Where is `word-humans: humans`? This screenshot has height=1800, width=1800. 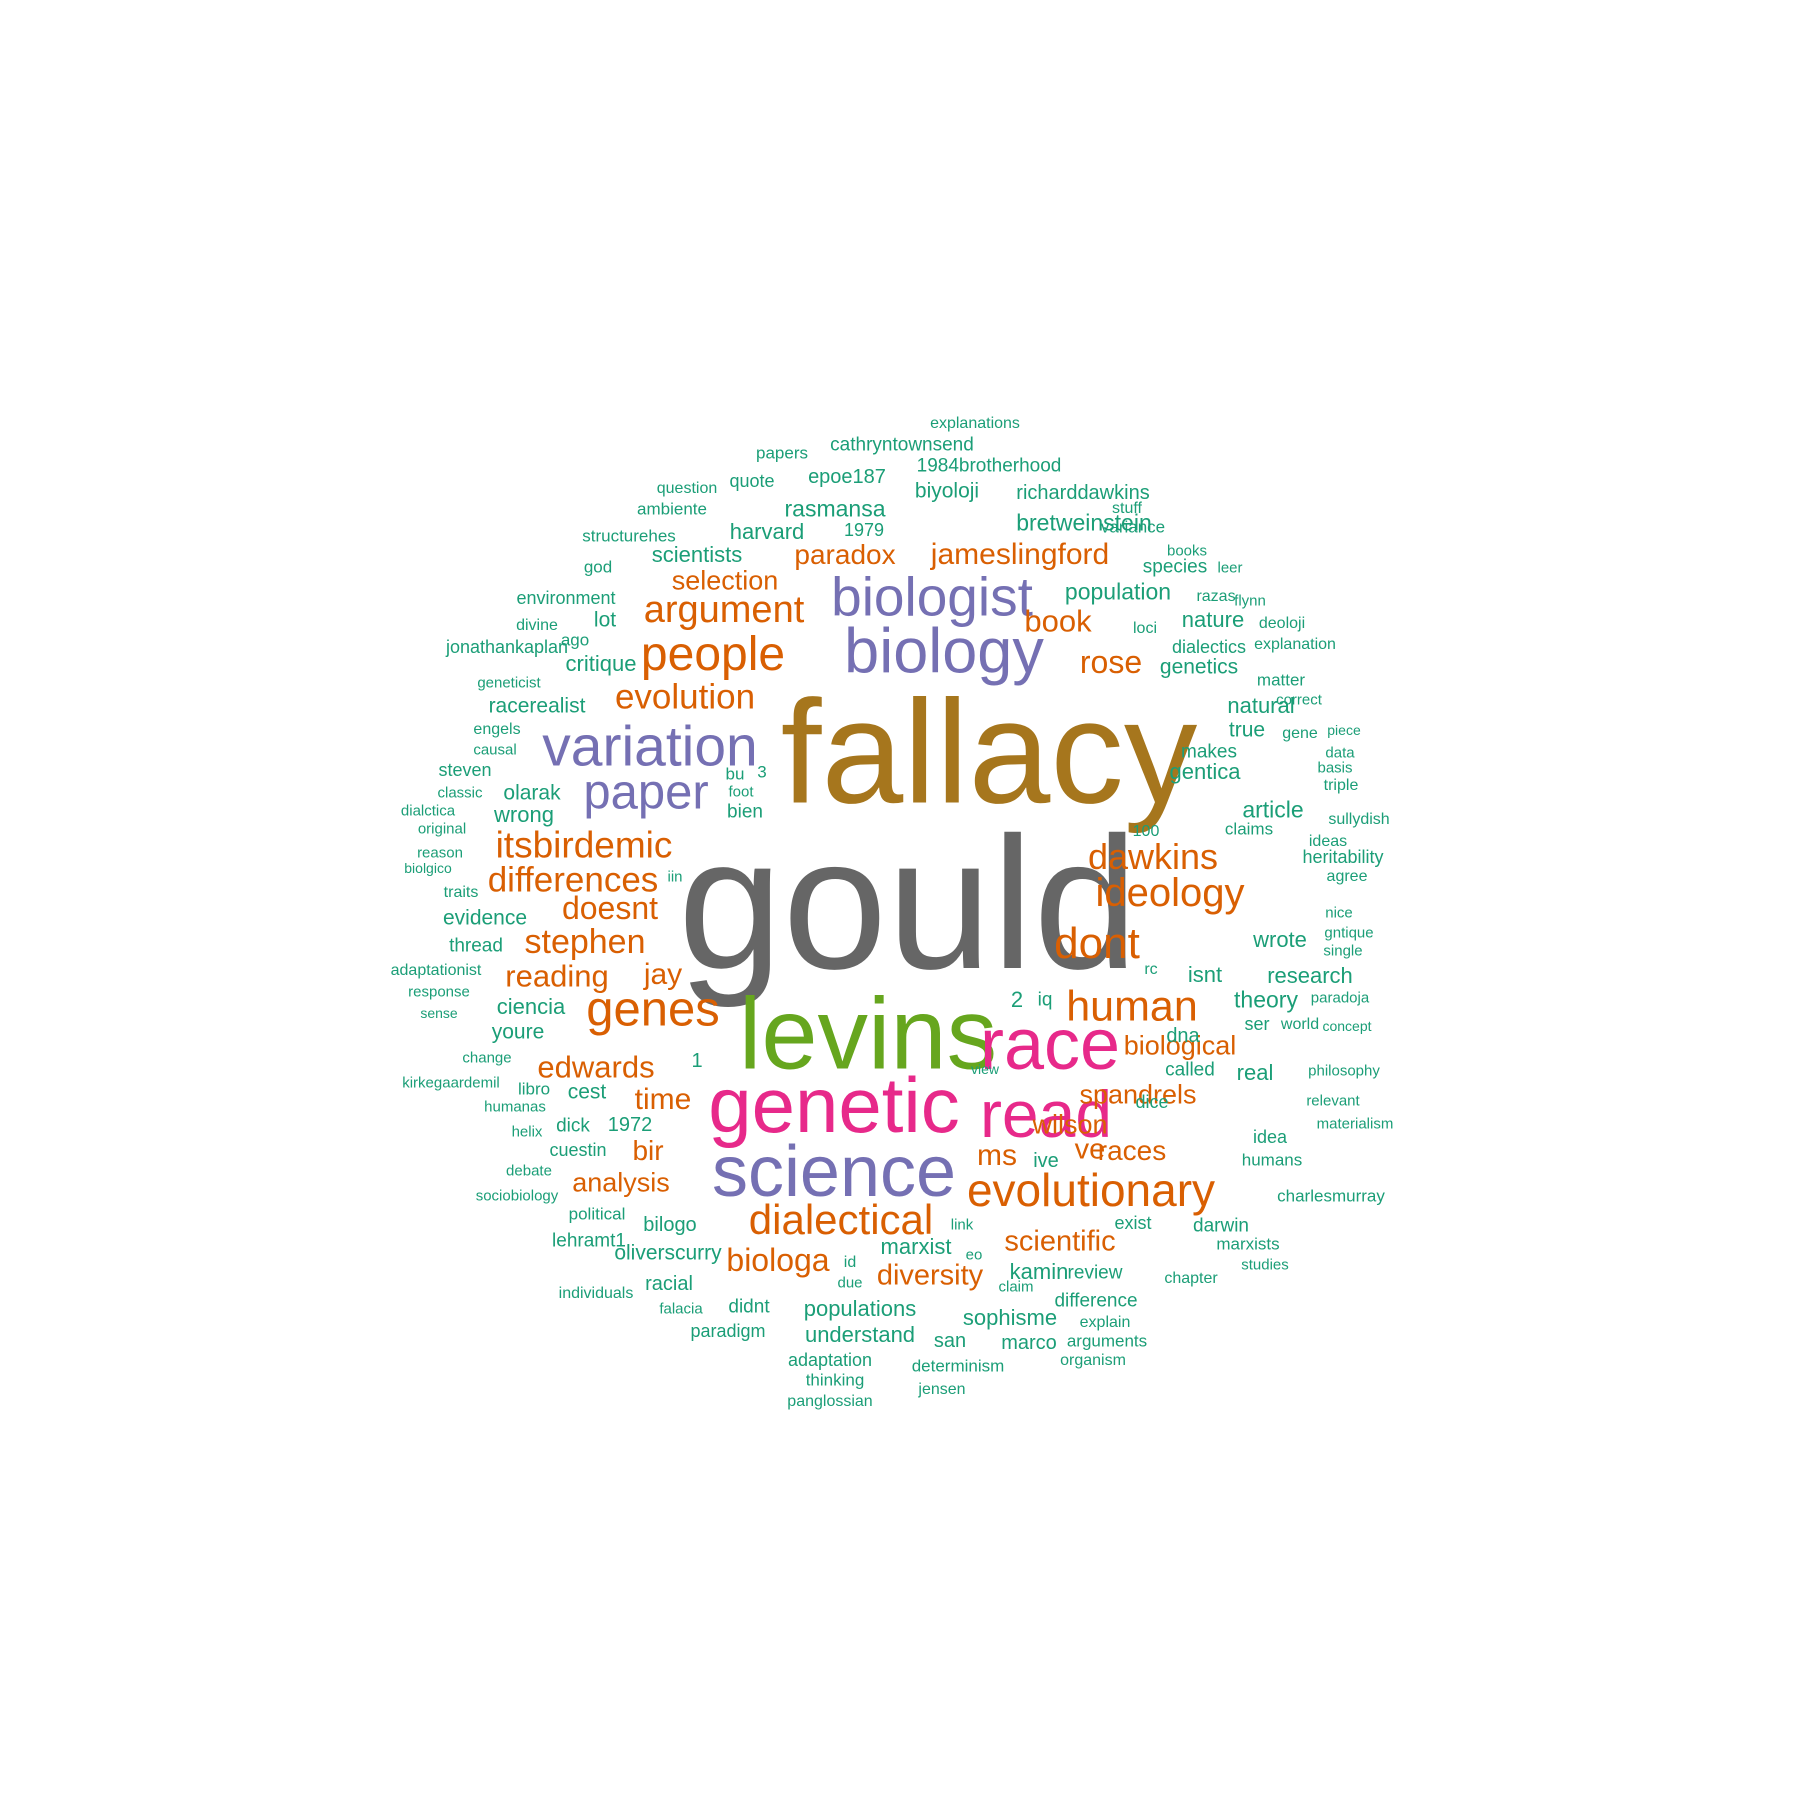 word-humans: humans is located at coordinates (1272, 1160).